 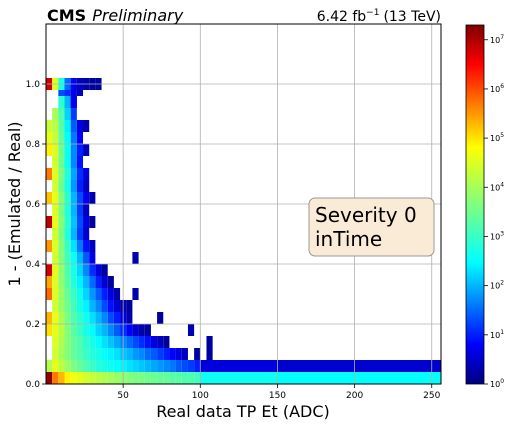 I want to click on x-tick-label: 100, so click(x=200, y=396).